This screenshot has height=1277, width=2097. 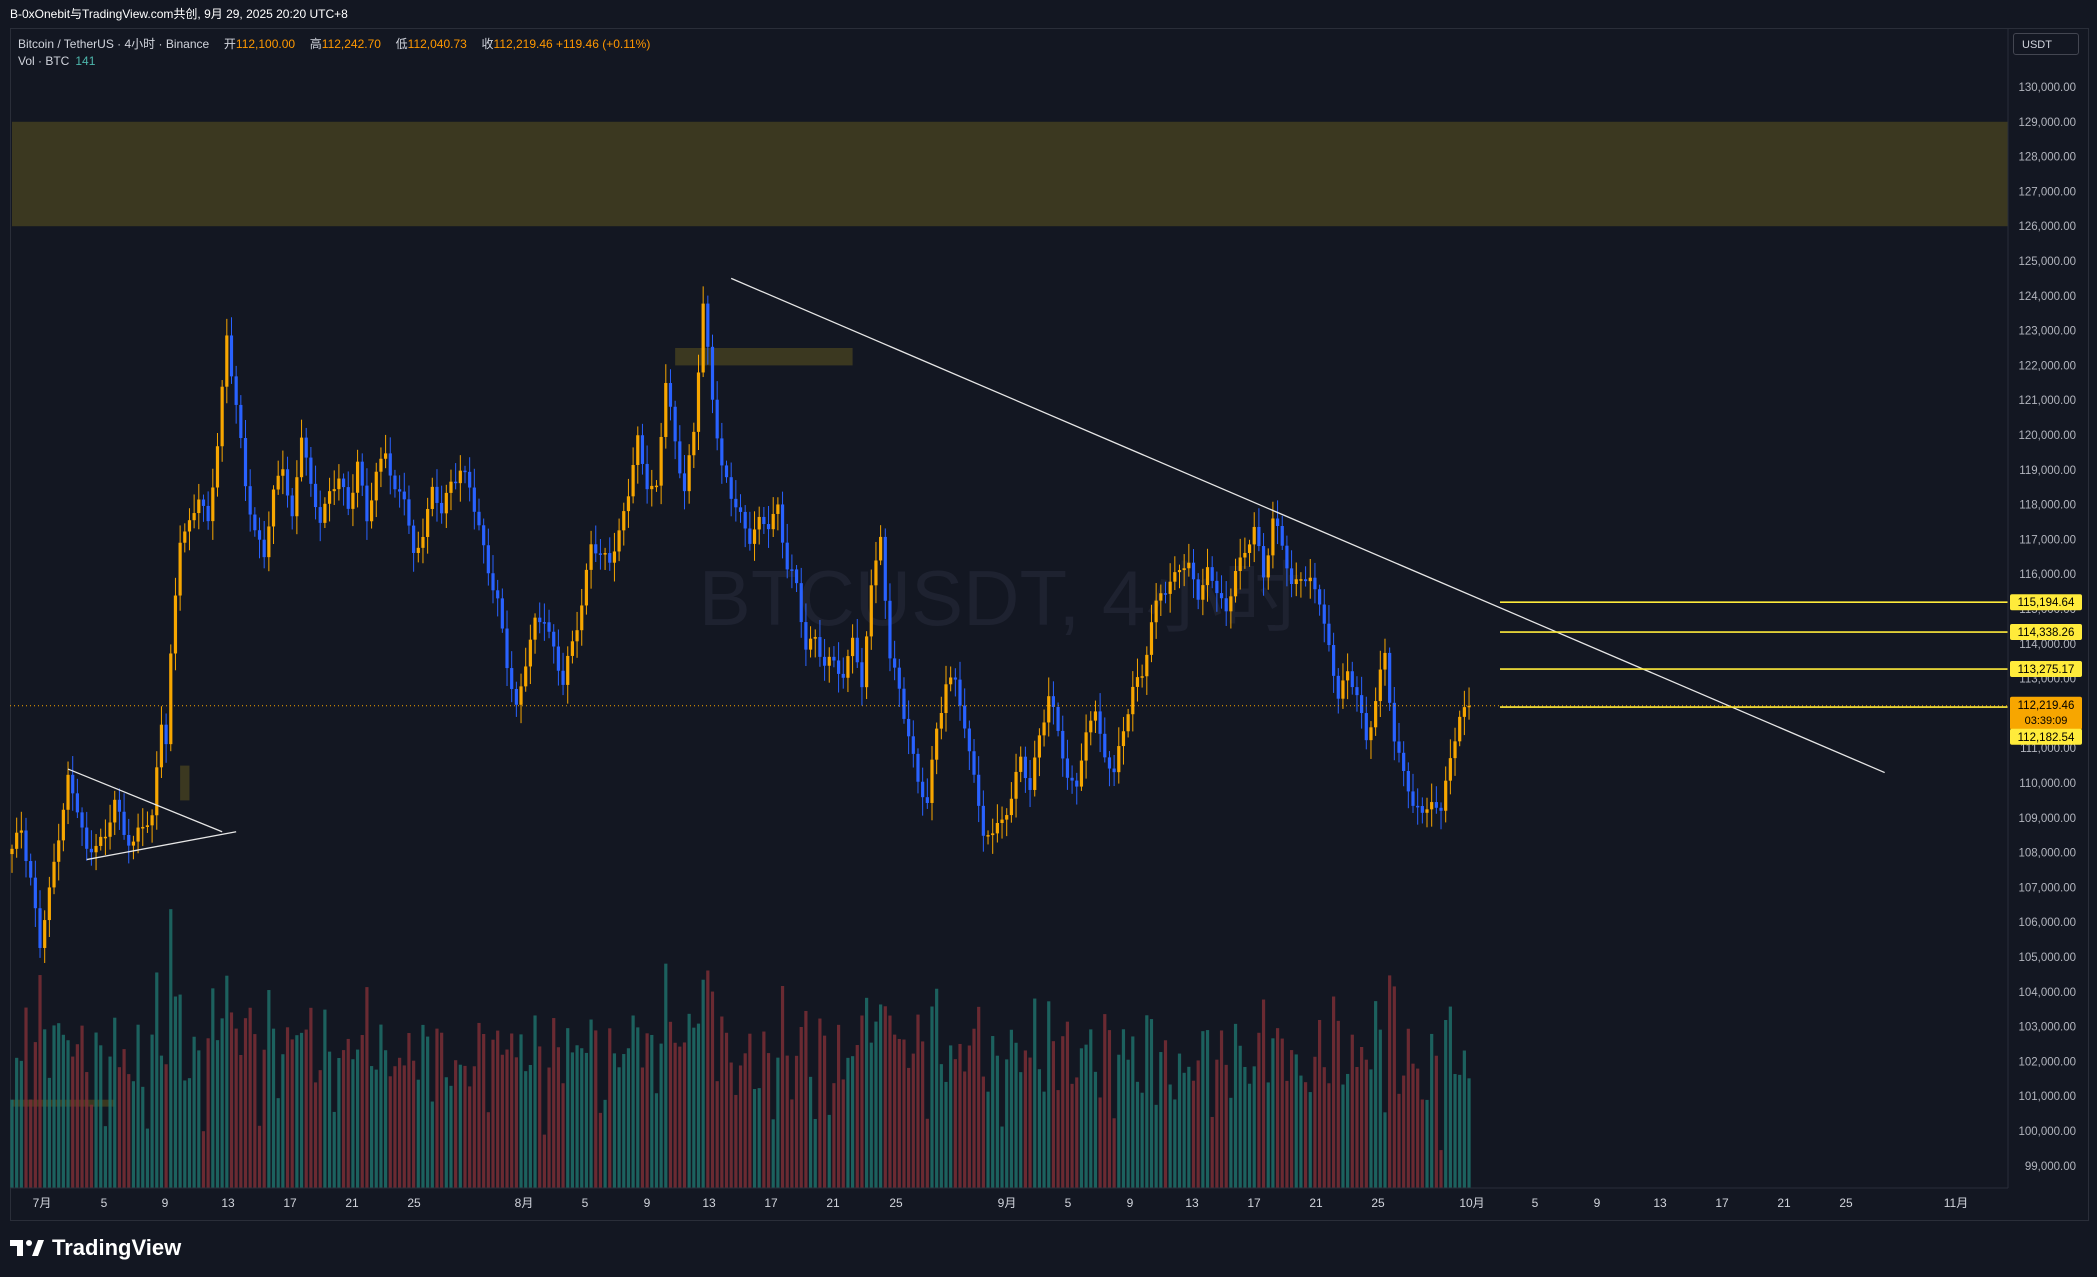 I want to click on tradingview-branding: TradingView, so click(x=95, y=1248).